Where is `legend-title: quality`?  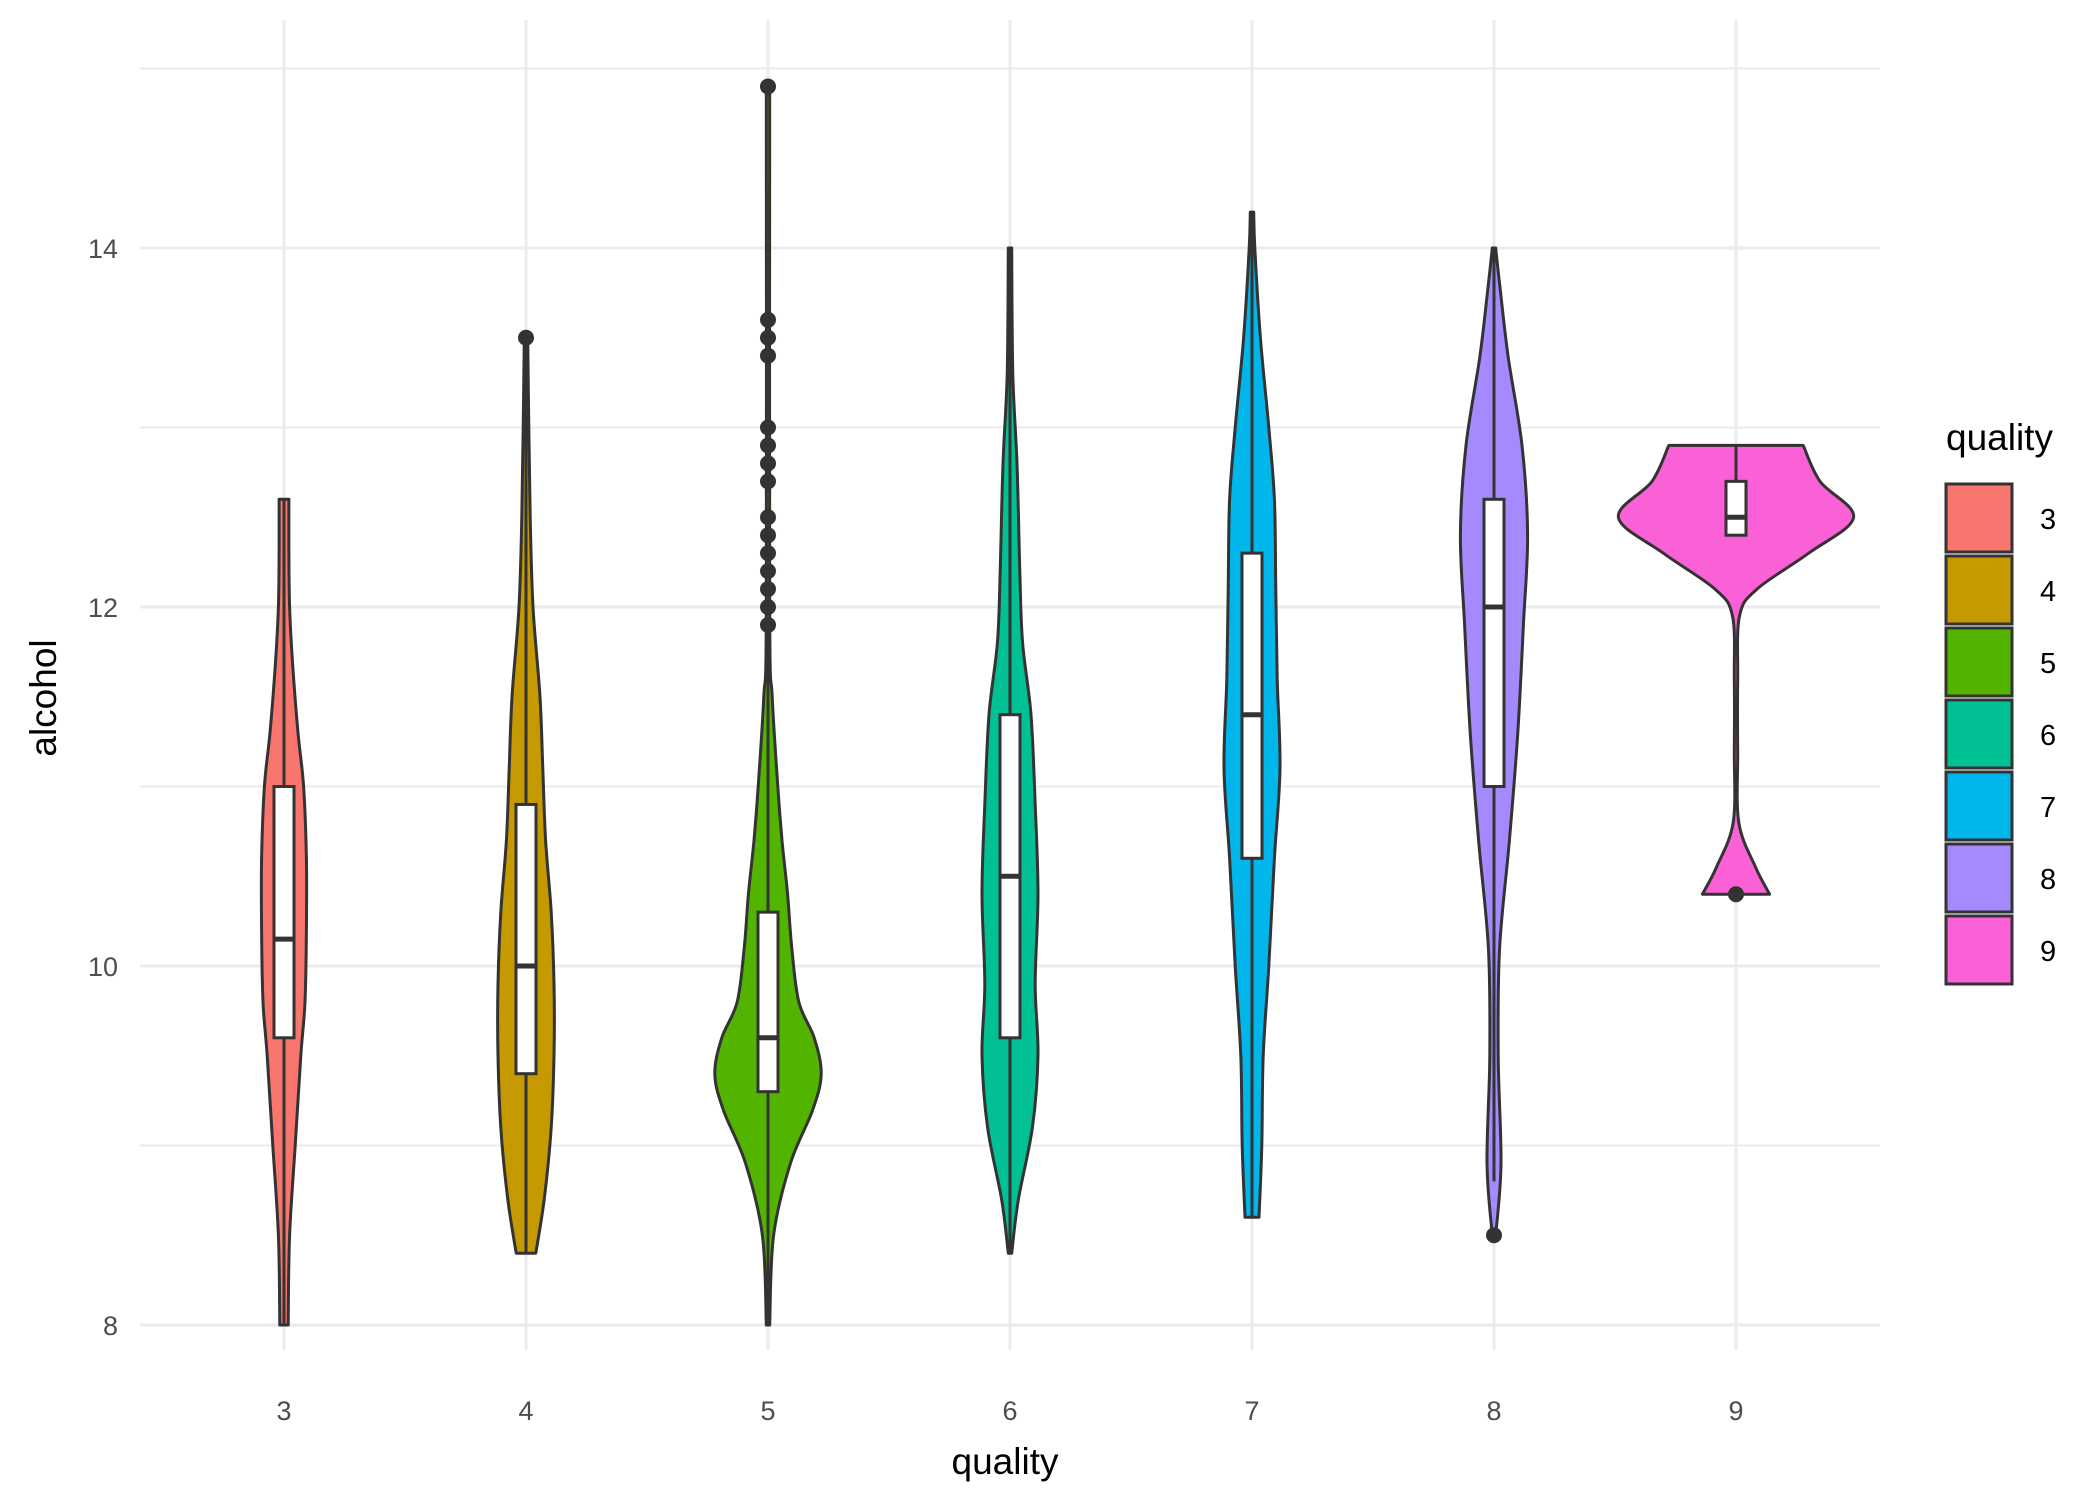
legend-title: quality is located at coordinates (1999, 437).